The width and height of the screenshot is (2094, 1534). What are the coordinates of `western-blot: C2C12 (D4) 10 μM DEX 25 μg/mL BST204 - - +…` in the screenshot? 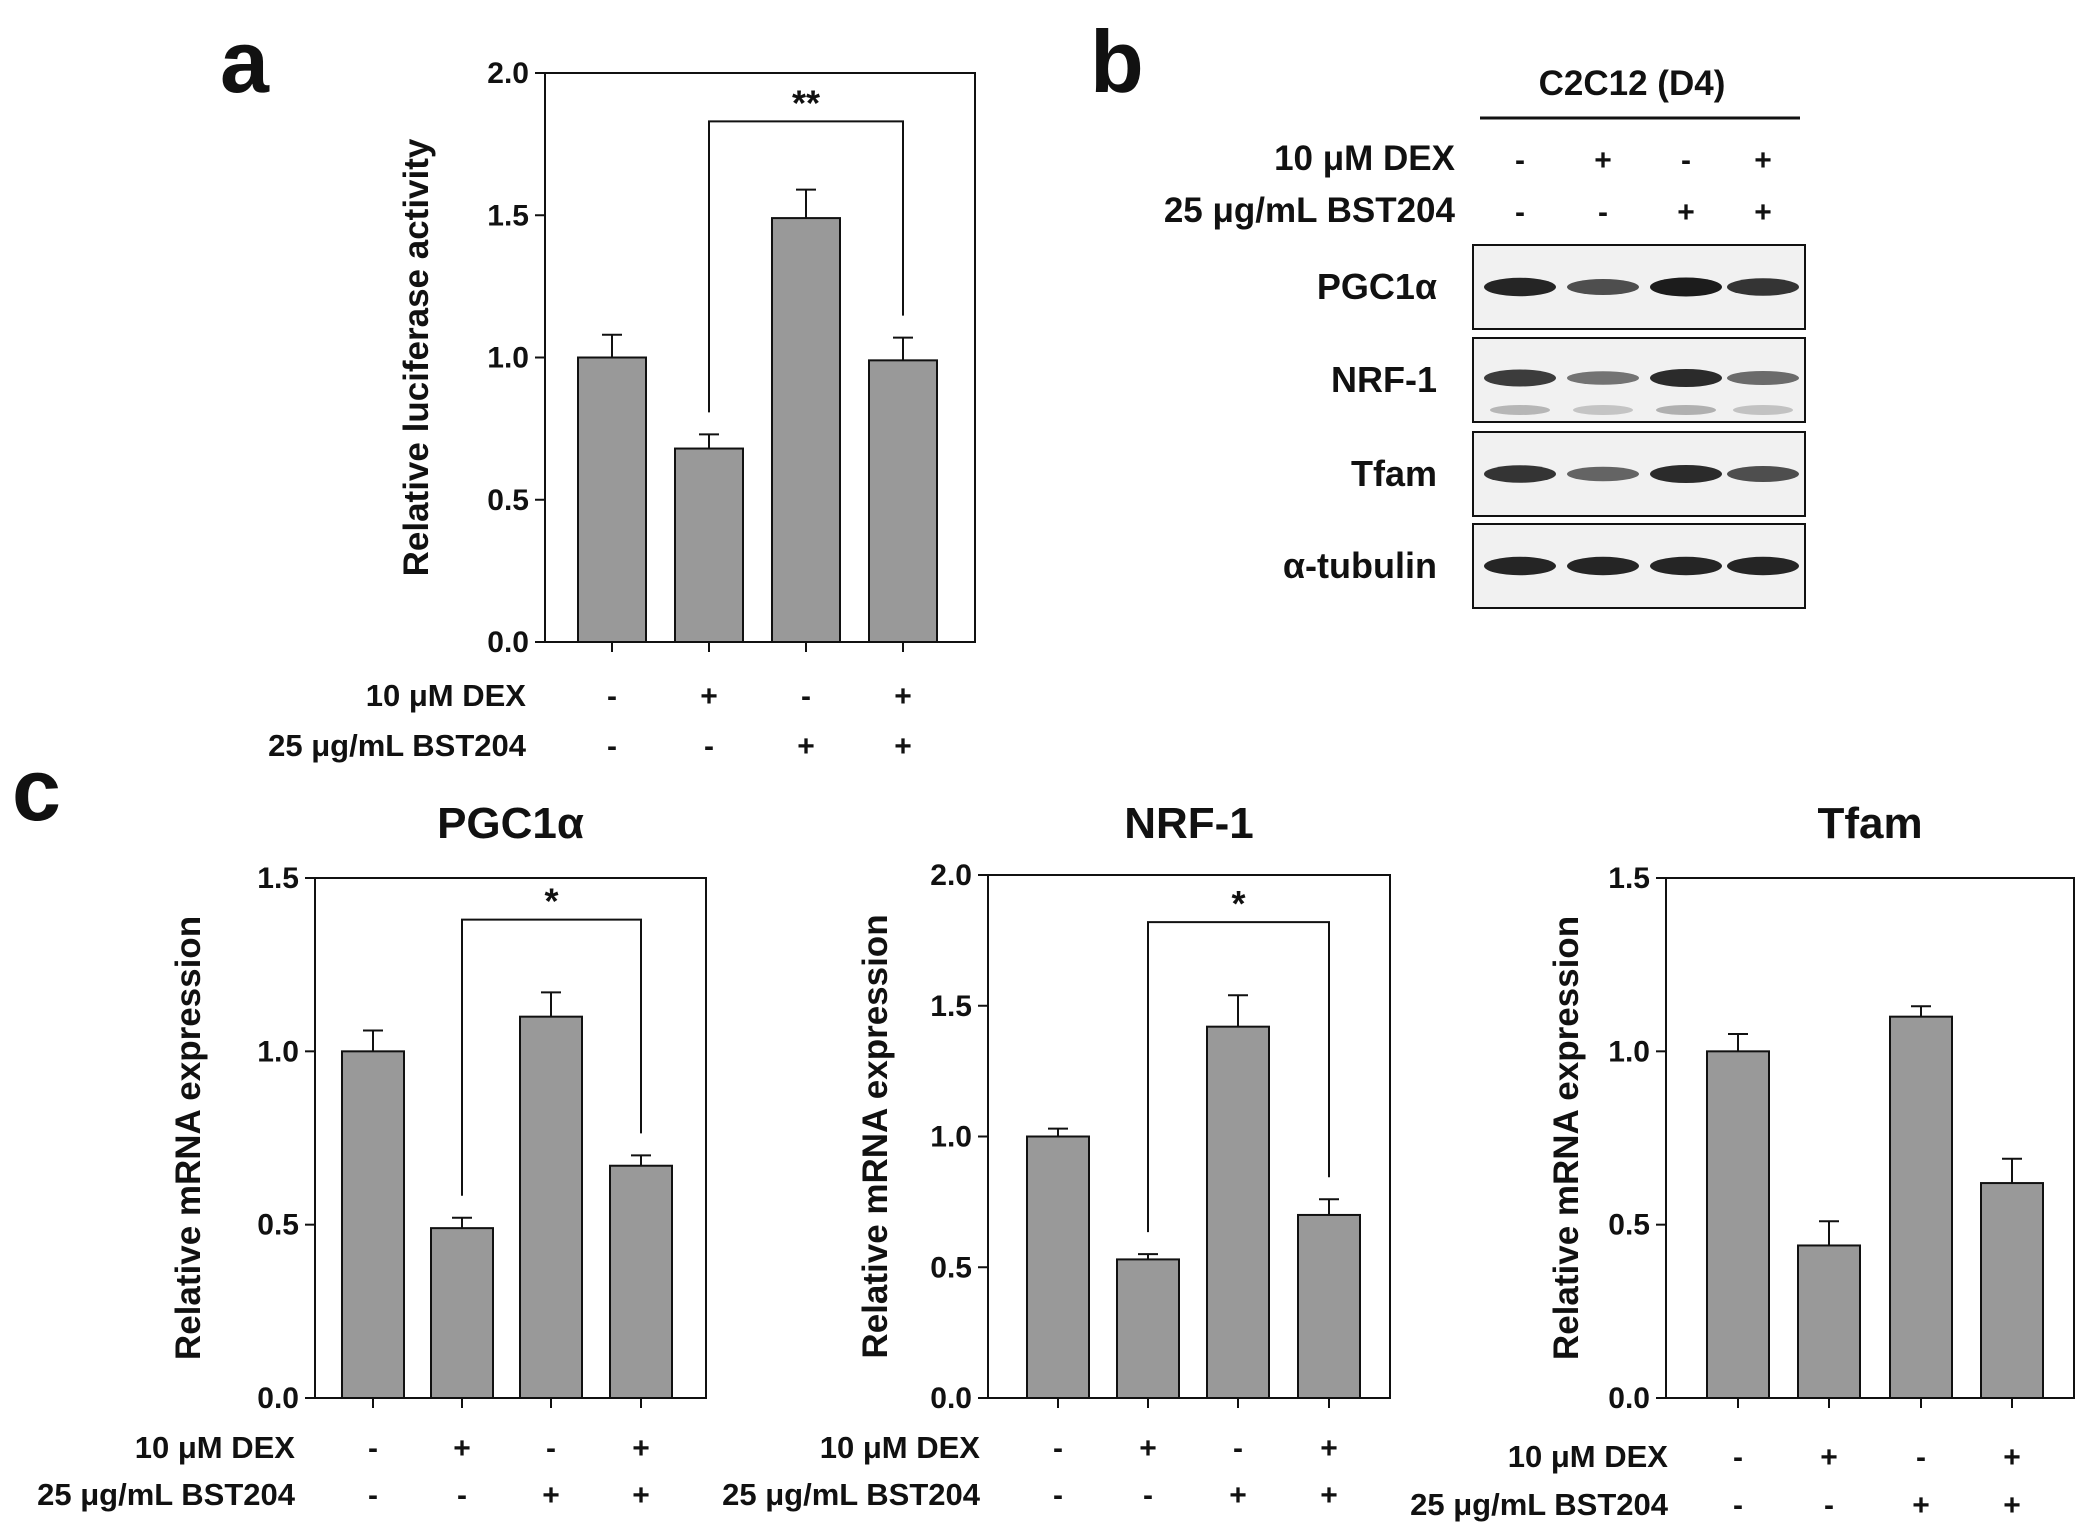 It's located at (1485, 336).